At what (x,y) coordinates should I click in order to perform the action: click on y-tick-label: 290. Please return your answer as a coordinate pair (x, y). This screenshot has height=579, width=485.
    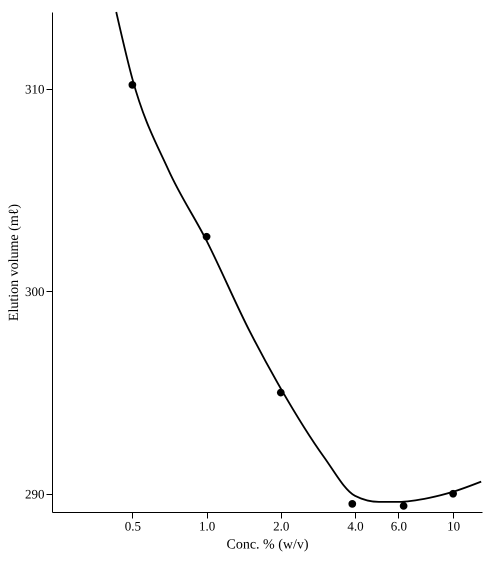
    Looking at the image, I should click on (34, 494).